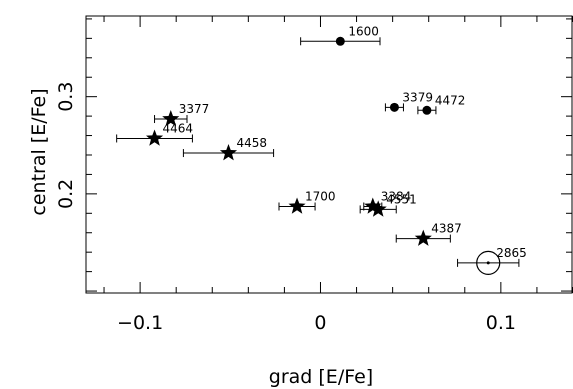 This screenshot has height=389, width=573. I want to click on point-label: 3379, so click(417, 97).